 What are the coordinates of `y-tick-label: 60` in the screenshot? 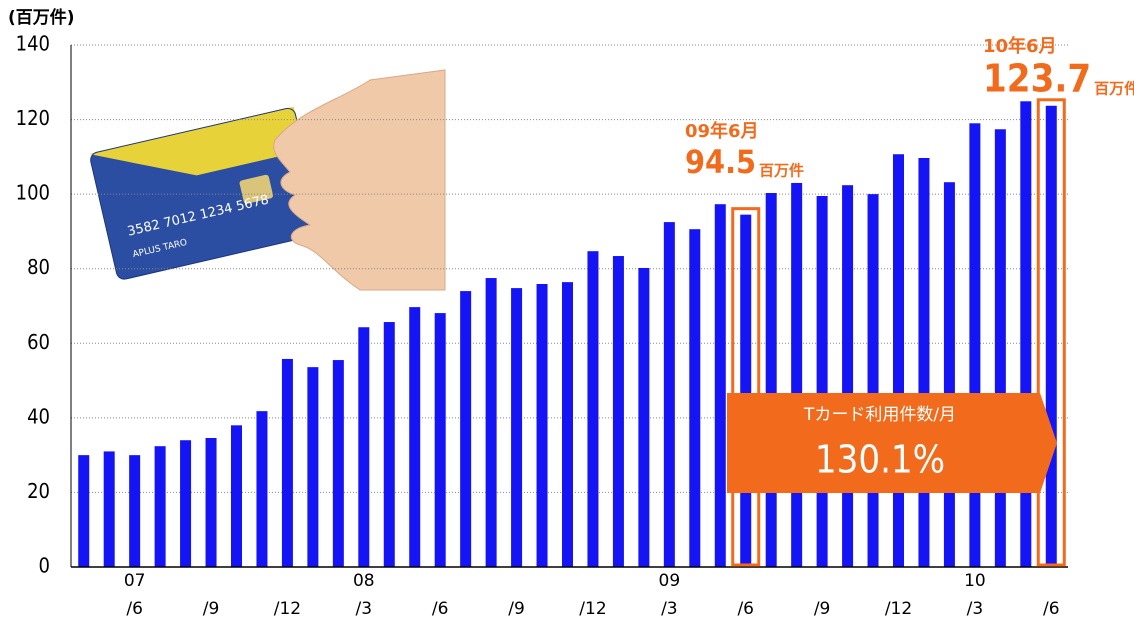 It's located at (38, 342).